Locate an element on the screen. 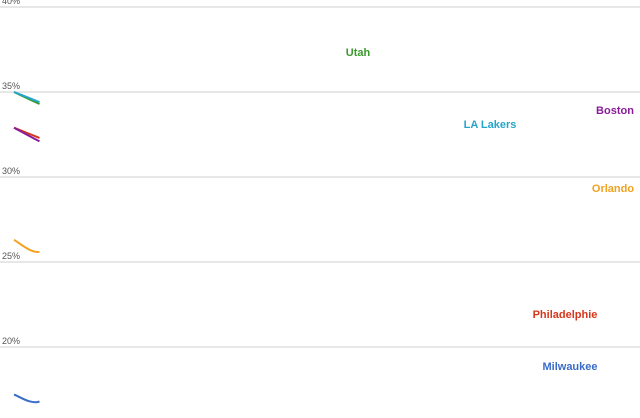 This screenshot has width=640, height=418. series-label: Utah is located at coordinates (358, 53).